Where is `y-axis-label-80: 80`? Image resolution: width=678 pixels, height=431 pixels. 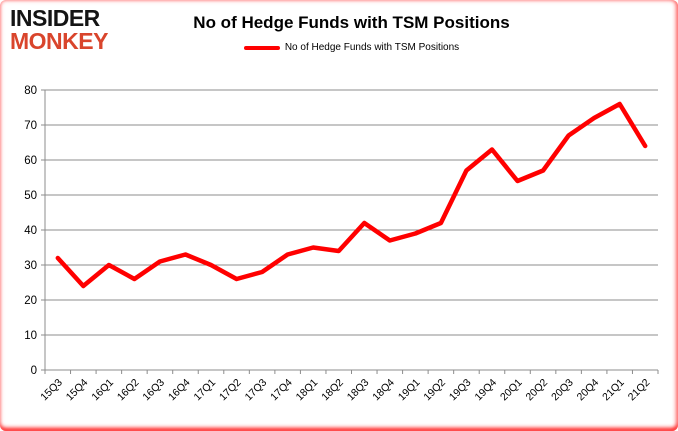 y-axis-label-80: 80 is located at coordinates (30, 91).